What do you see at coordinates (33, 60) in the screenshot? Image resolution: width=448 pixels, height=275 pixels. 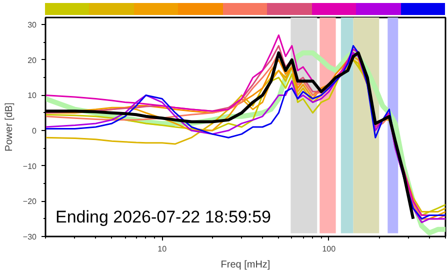 I see `y-tick-label: 20` at bounding box center [33, 60].